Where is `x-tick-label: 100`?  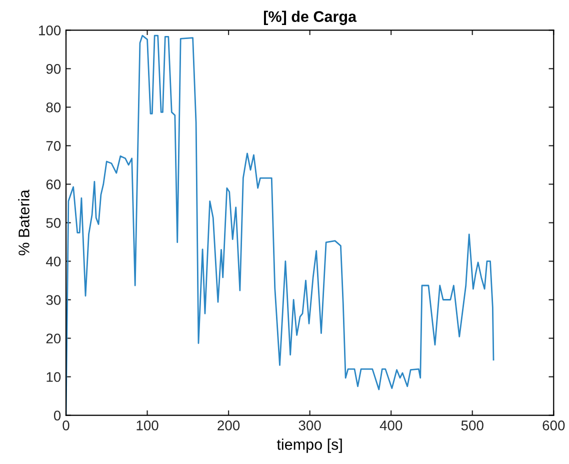
x-tick-label: 100 is located at coordinates (147, 425).